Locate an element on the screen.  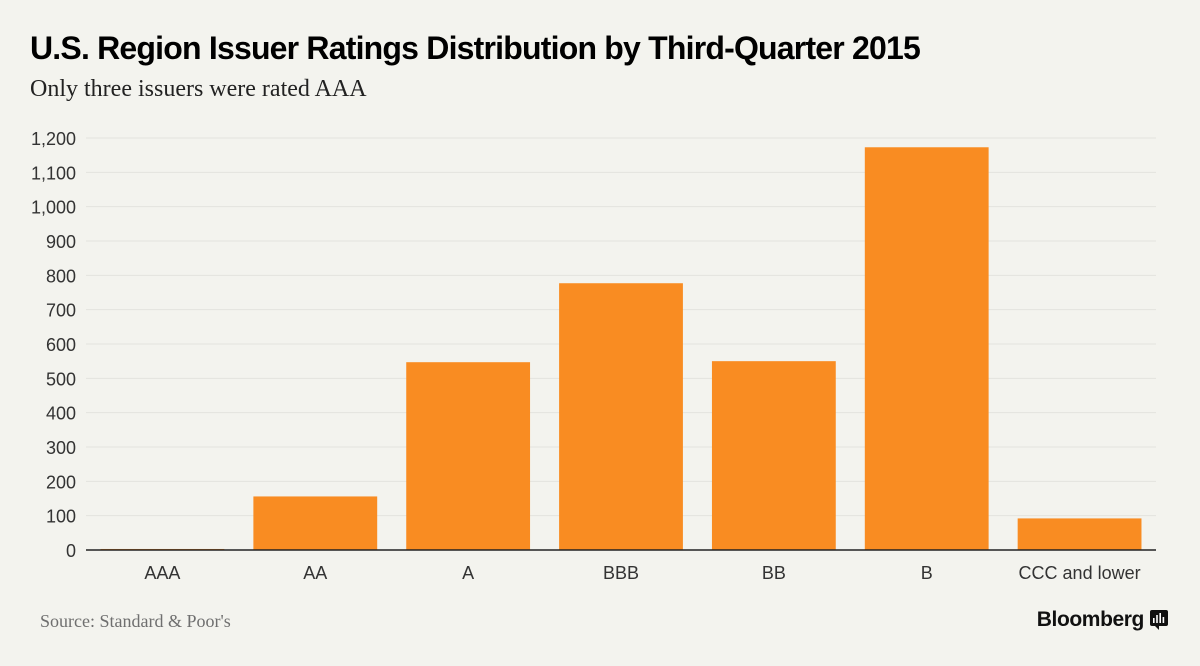
x-tick-label: B is located at coordinates (927, 573).